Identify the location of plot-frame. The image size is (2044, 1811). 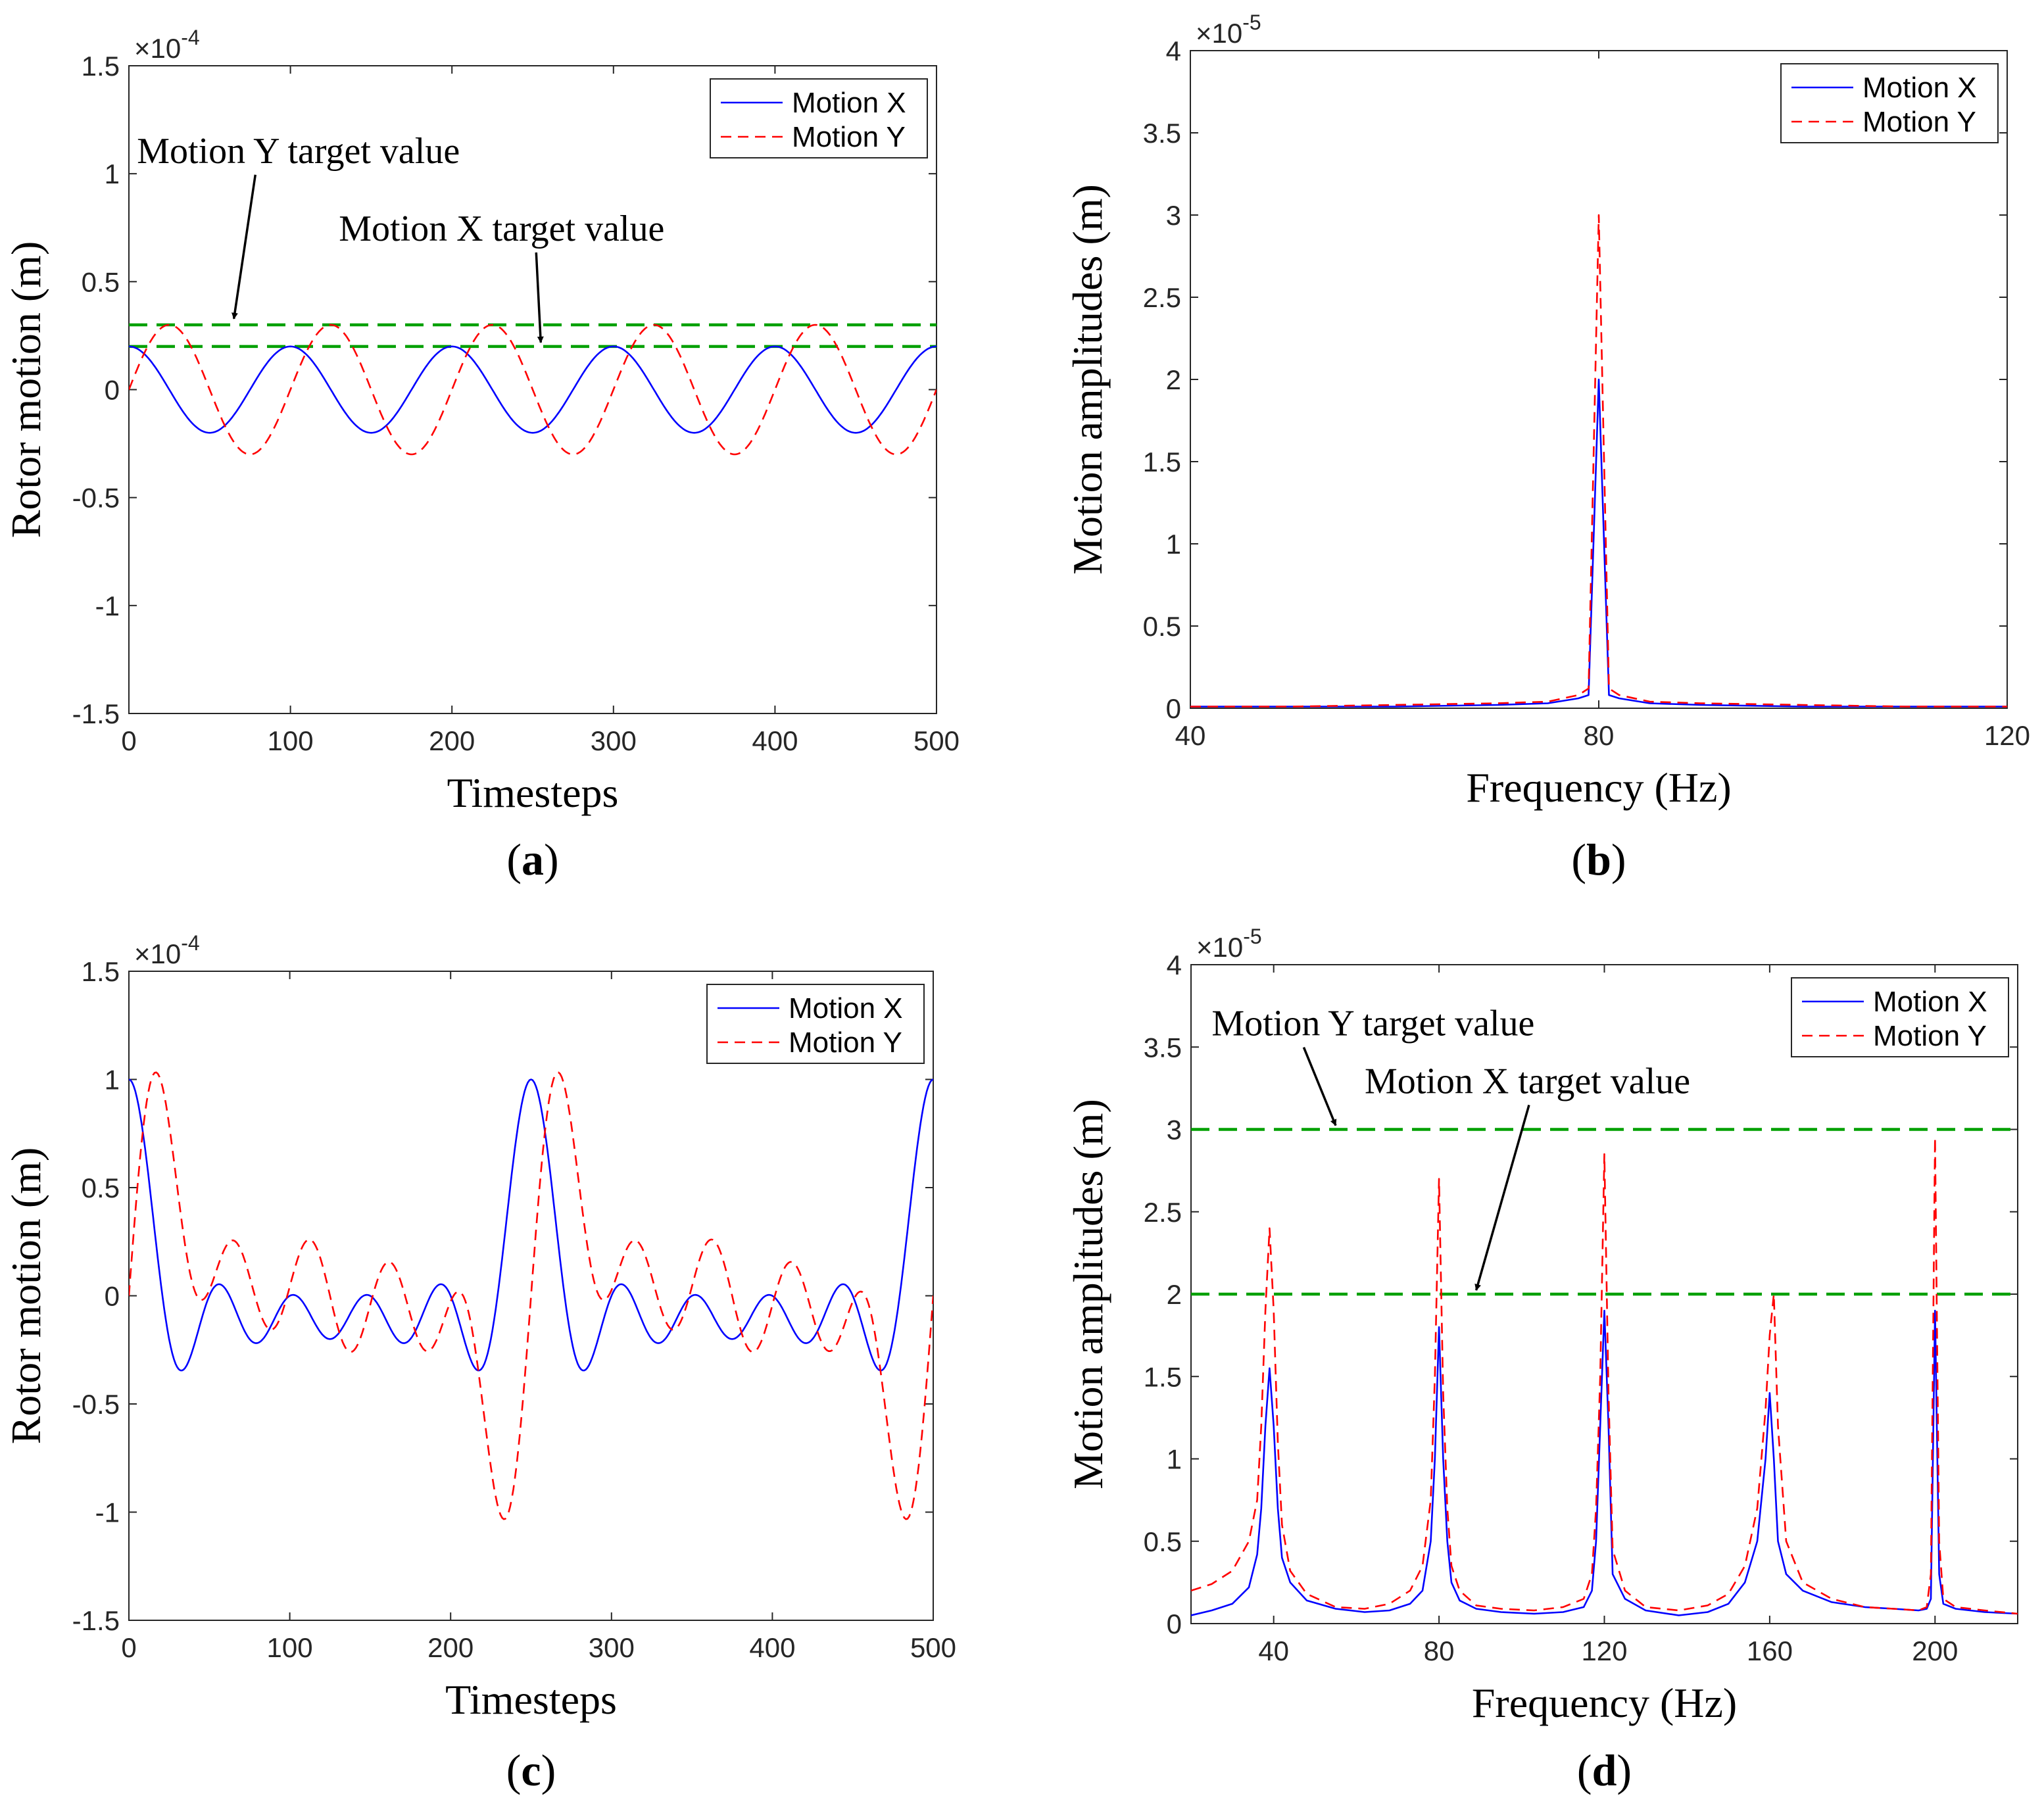
(531, 1296).